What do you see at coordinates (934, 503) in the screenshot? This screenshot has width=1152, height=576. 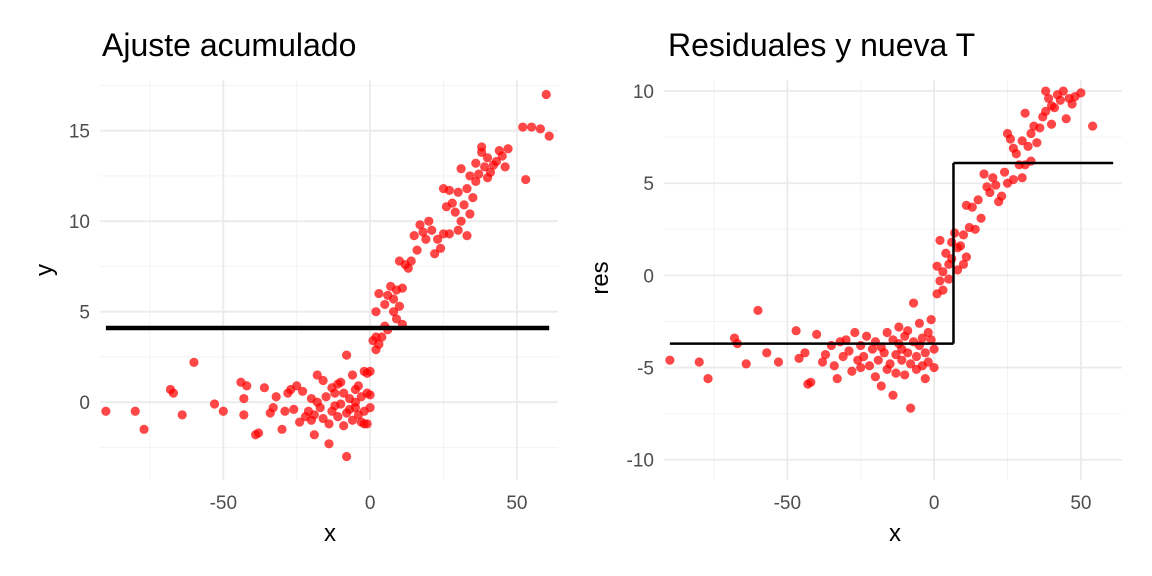 I see `x-tick-label: 0` at bounding box center [934, 503].